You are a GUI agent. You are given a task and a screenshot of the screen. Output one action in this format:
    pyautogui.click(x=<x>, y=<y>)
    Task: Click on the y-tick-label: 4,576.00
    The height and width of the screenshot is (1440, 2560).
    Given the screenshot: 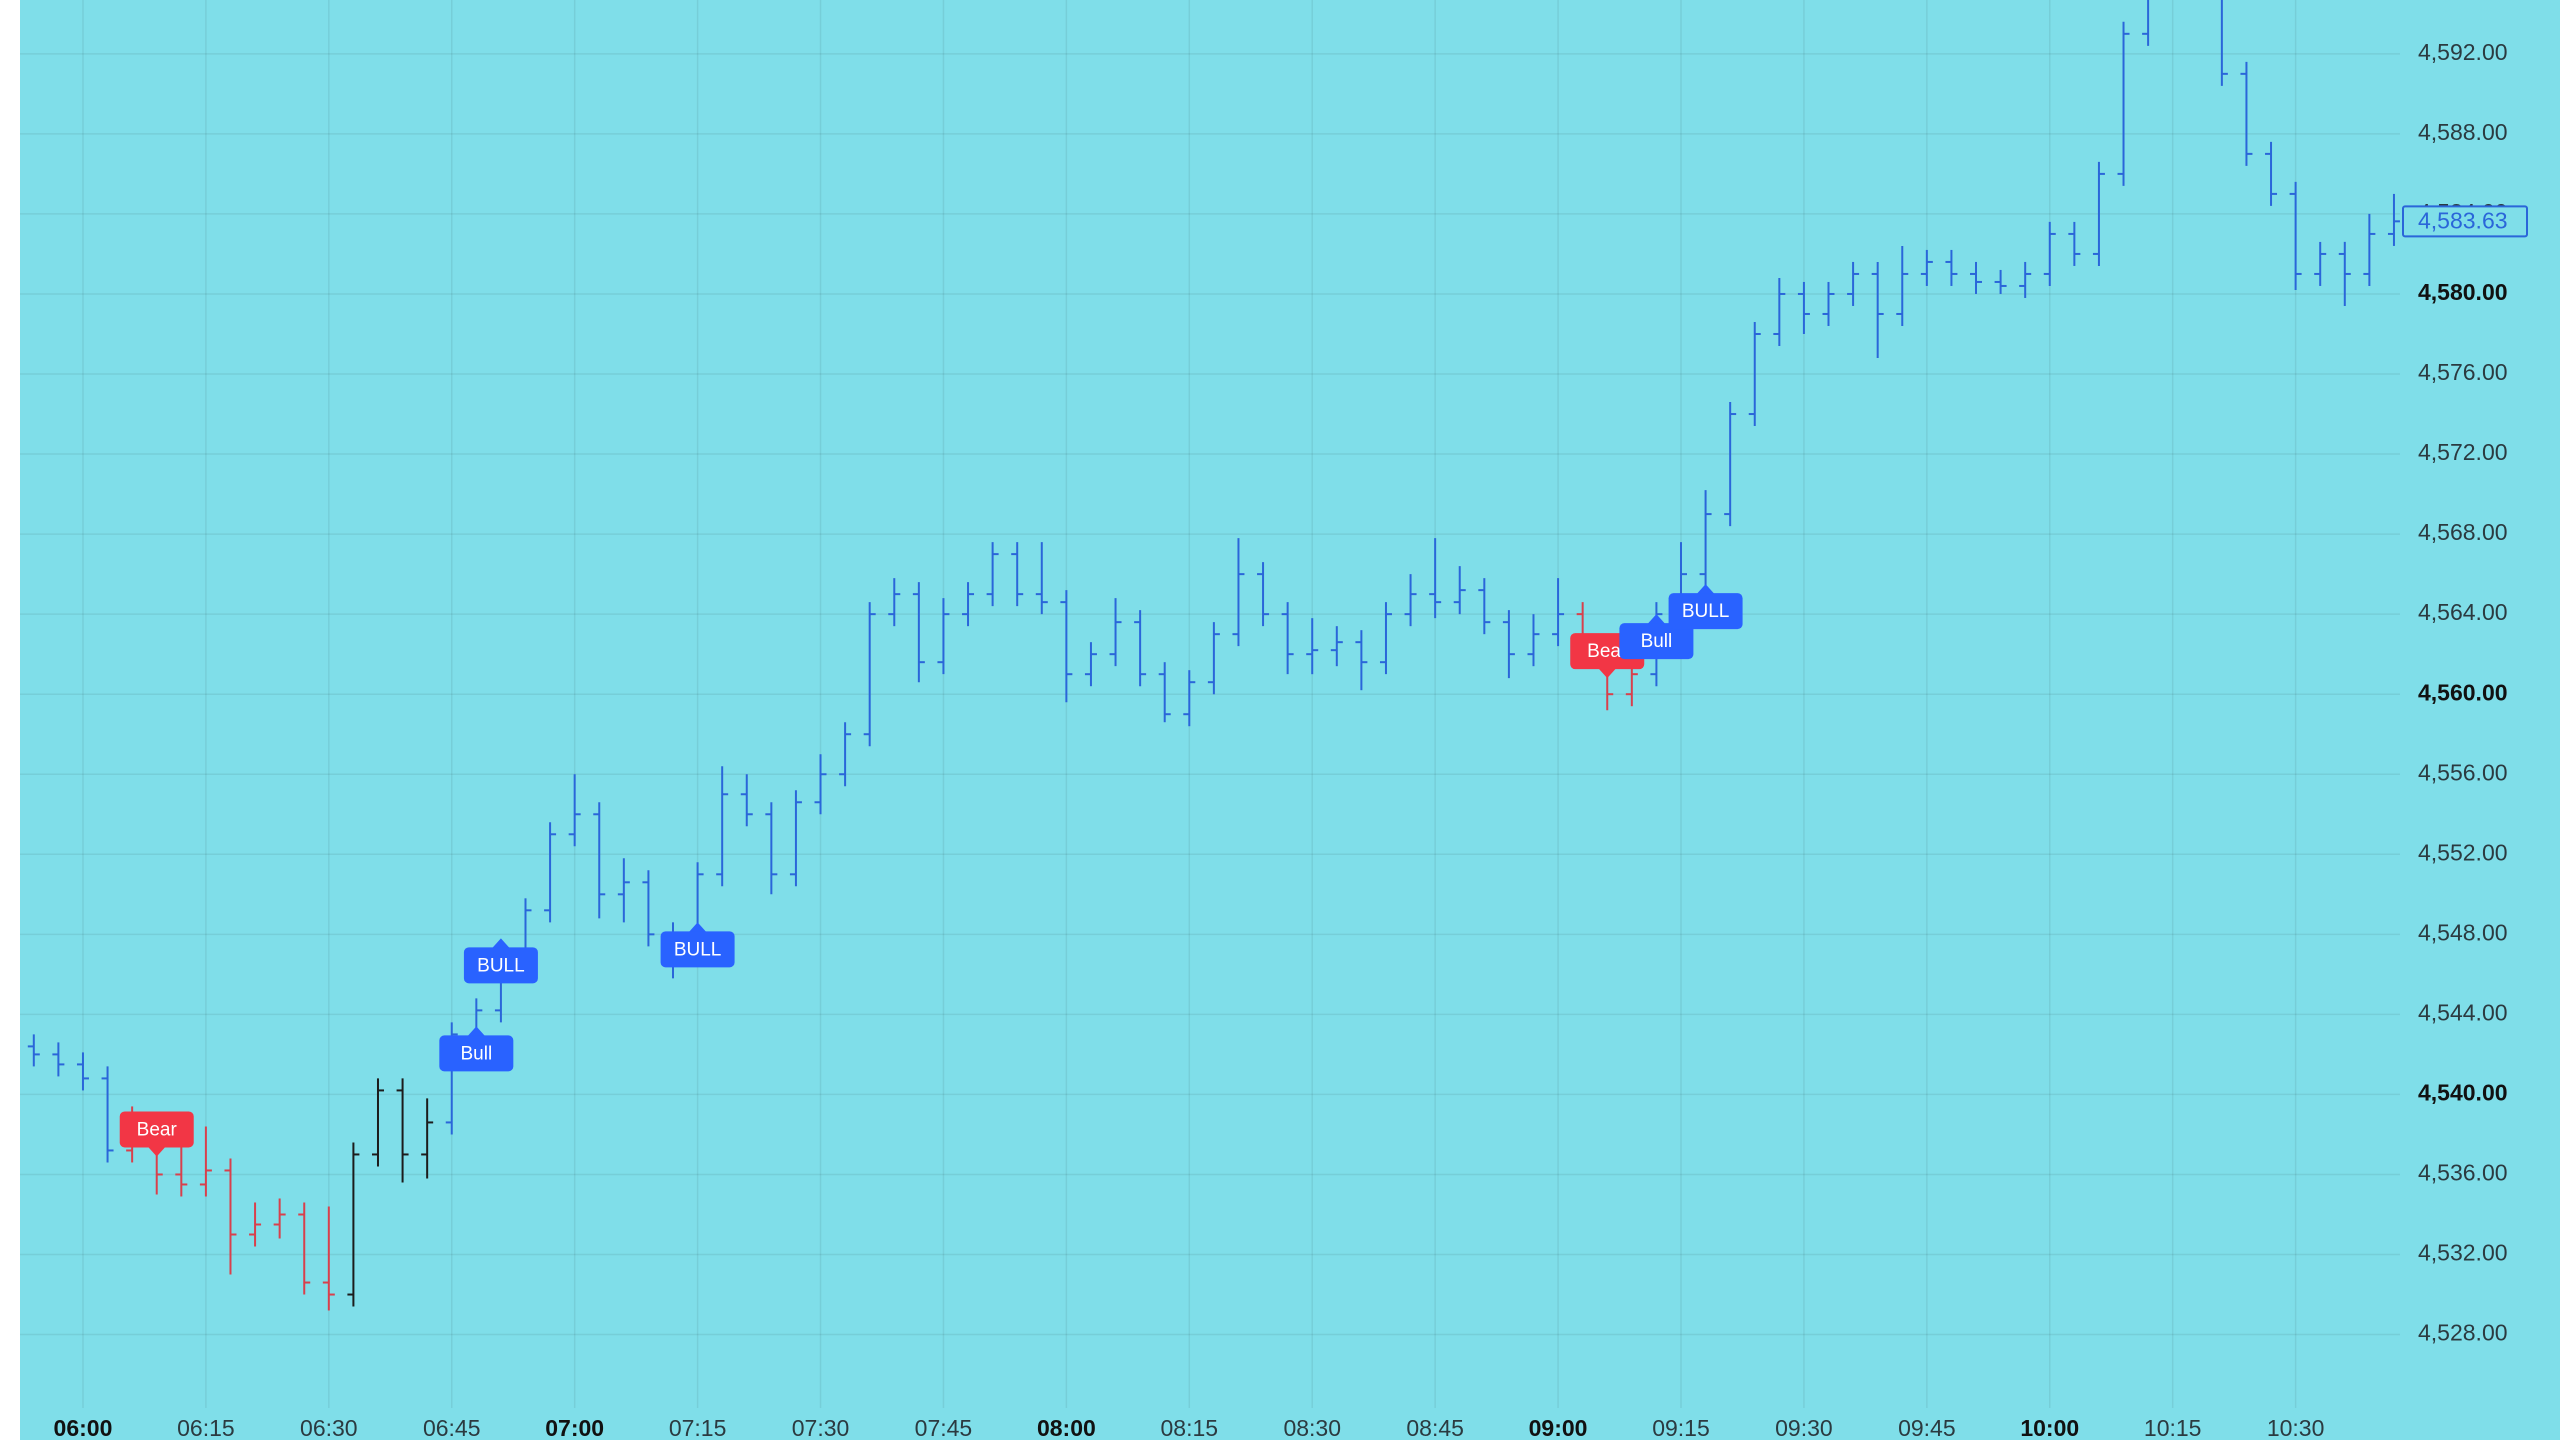 What is the action you would take?
    pyautogui.click(x=2463, y=372)
    